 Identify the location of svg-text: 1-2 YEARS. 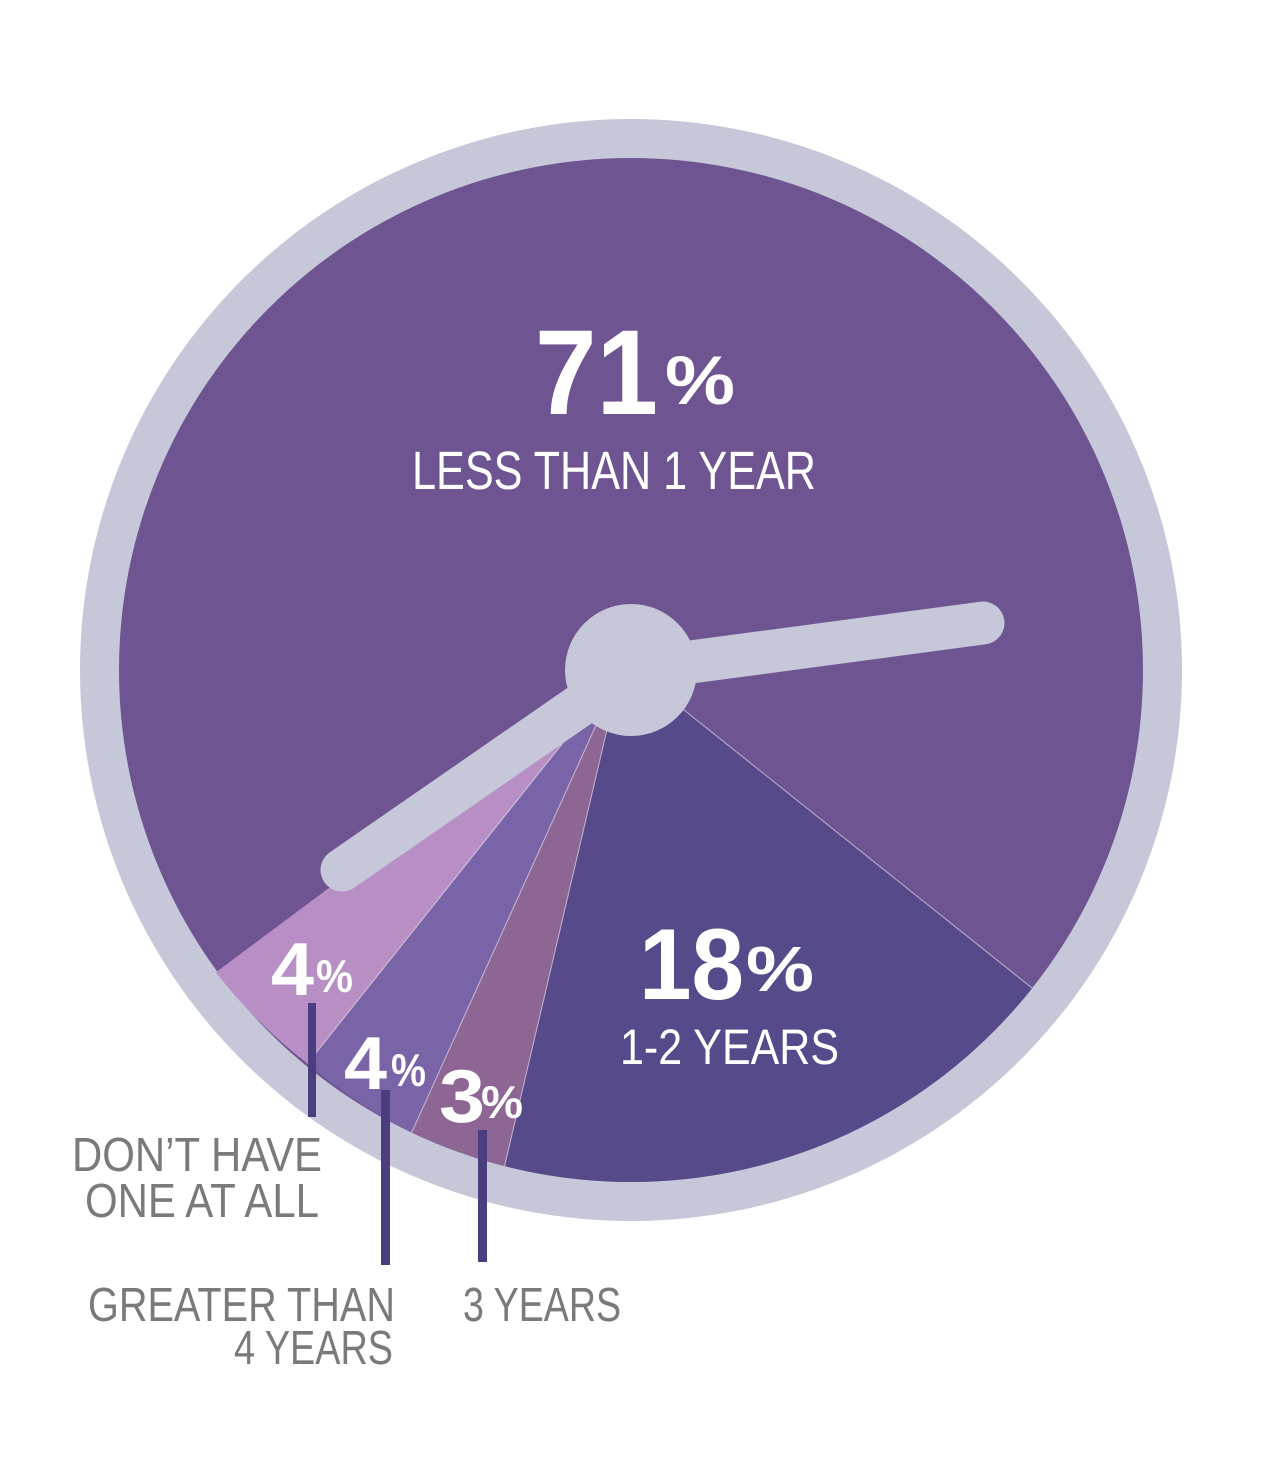
(729, 1047).